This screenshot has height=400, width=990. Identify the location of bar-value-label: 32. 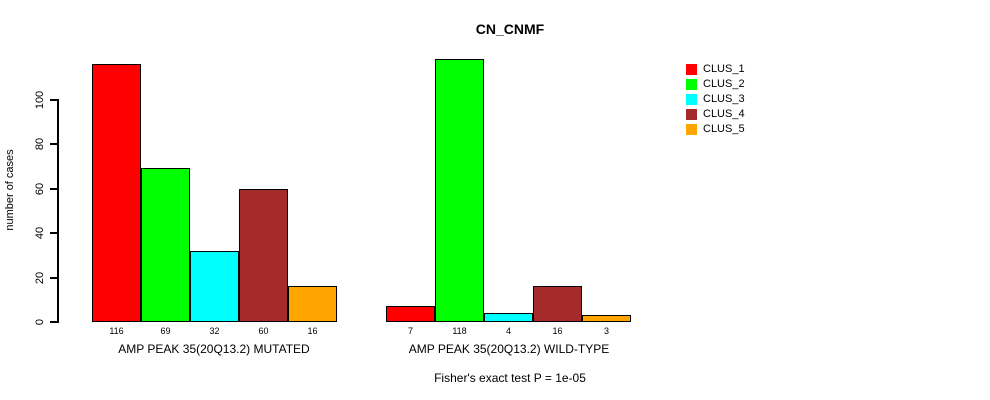
(214, 331).